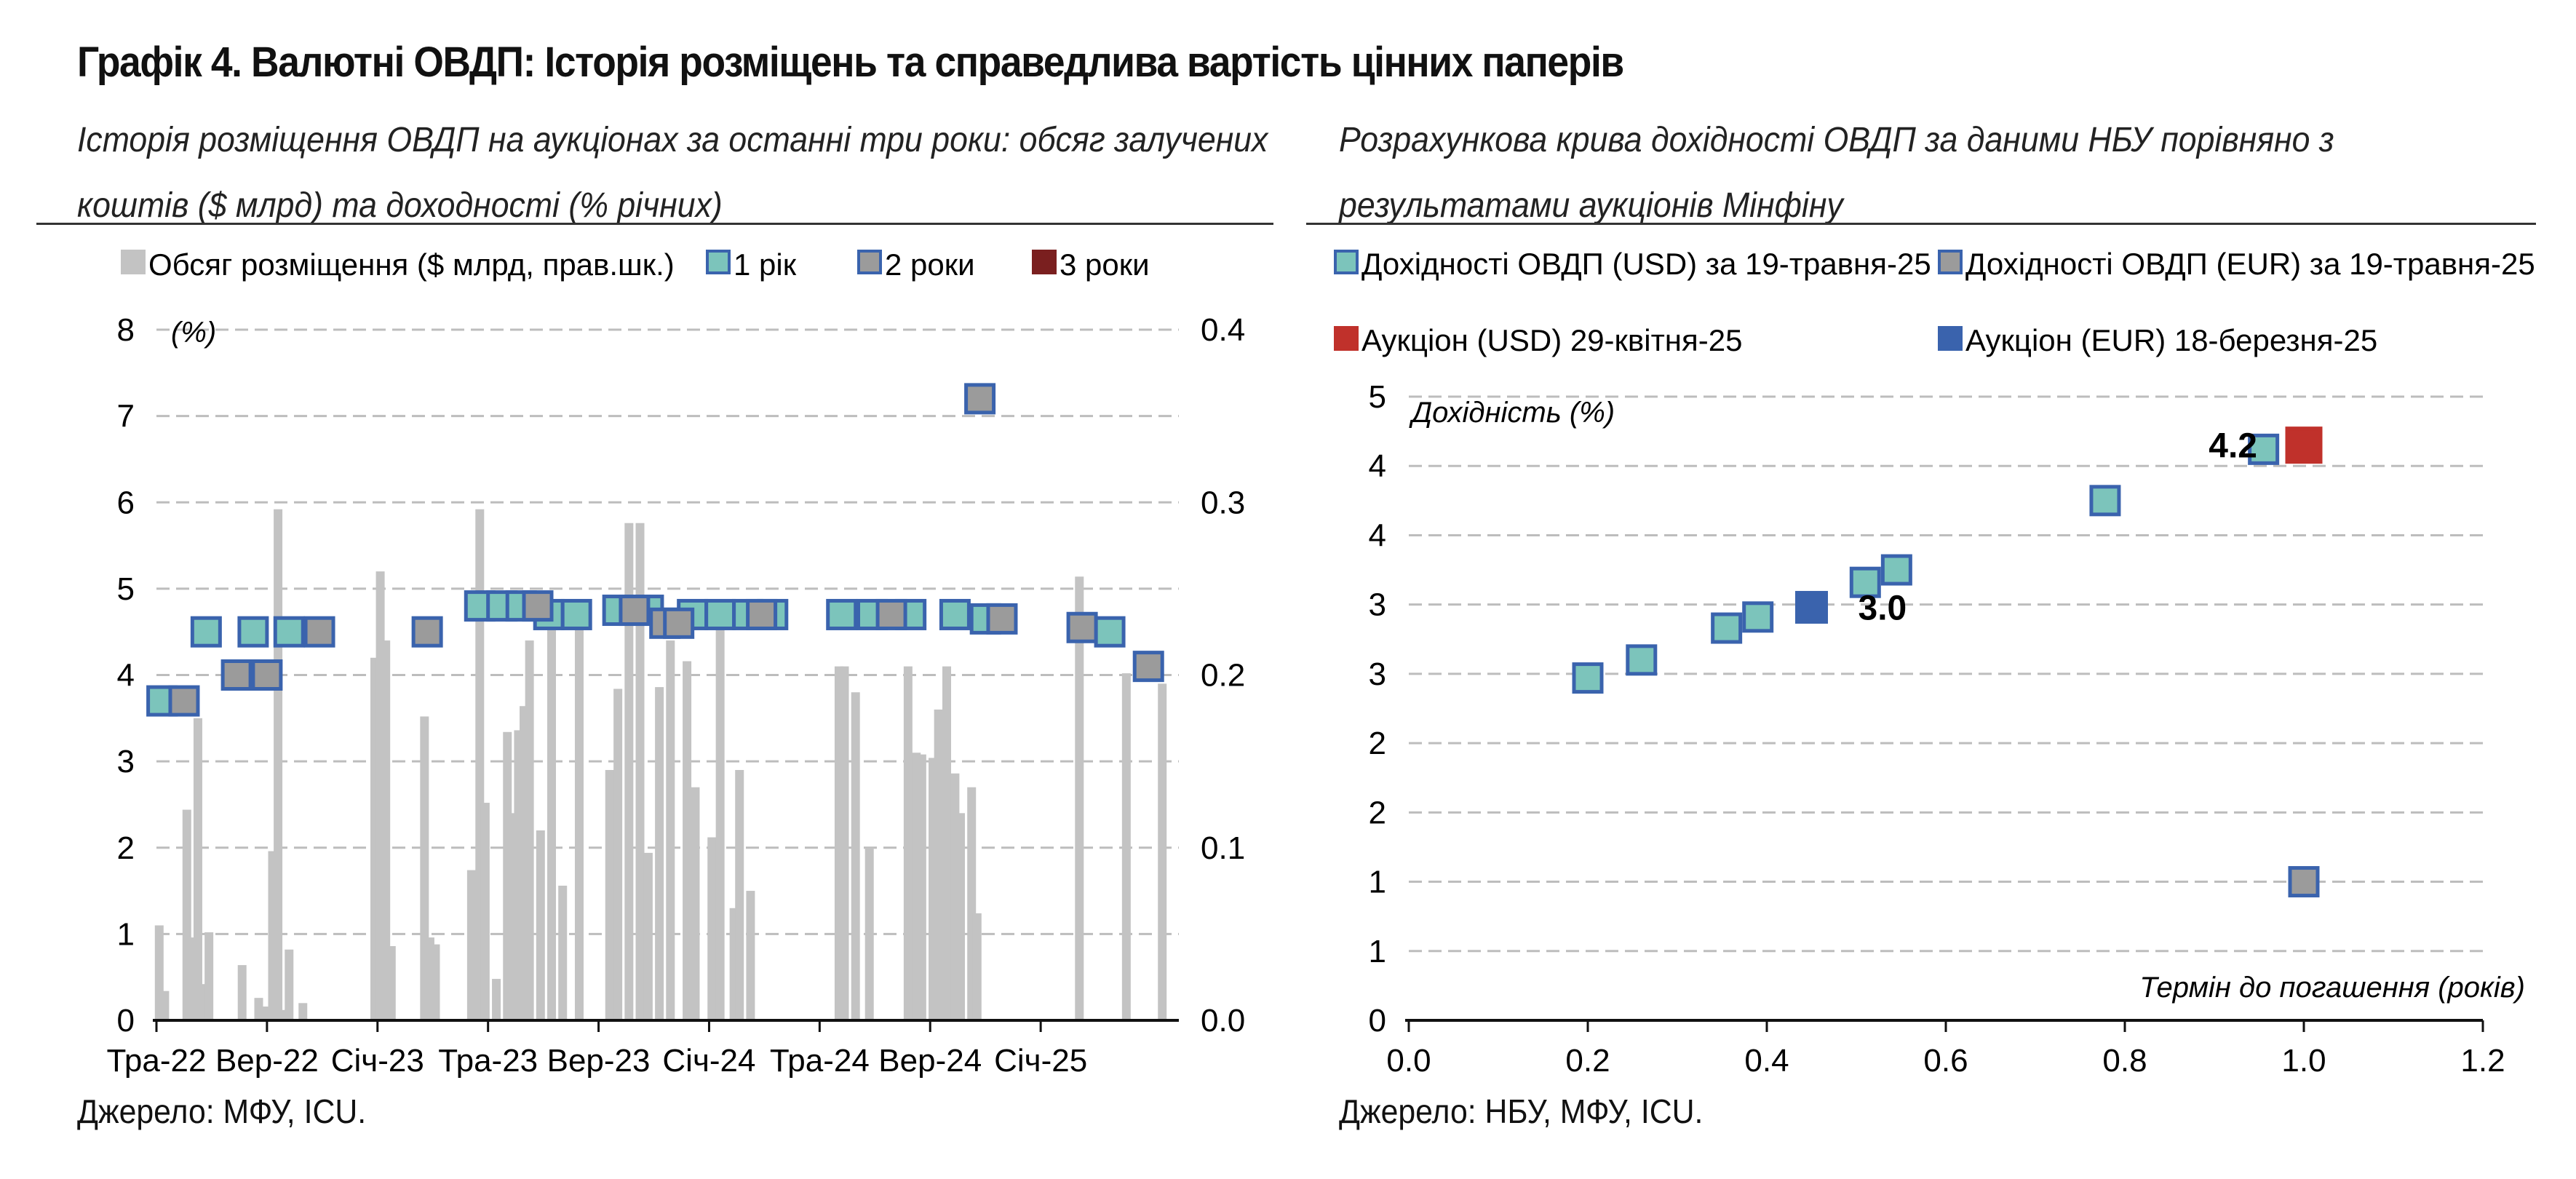  What do you see at coordinates (2250, 264) in the screenshot?
I see `legend-label-1: Дохідності ОВДП (EUR) за 19-травня-25` at bounding box center [2250, 264].